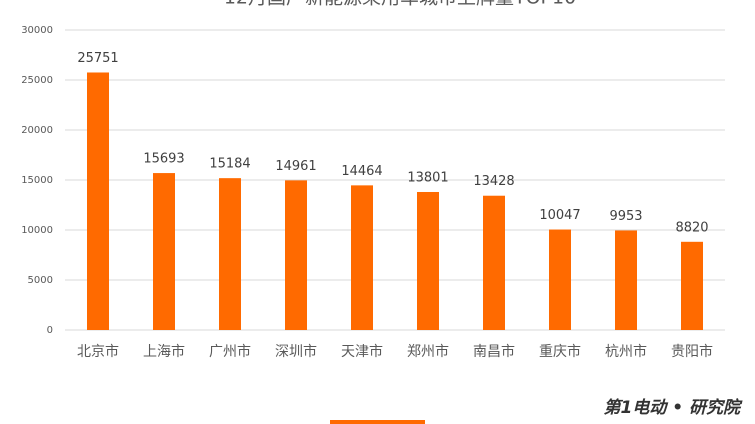 This screenshot has height=424, width=755. I want to click on x-tick-label: 广州市, so click(230, 351).